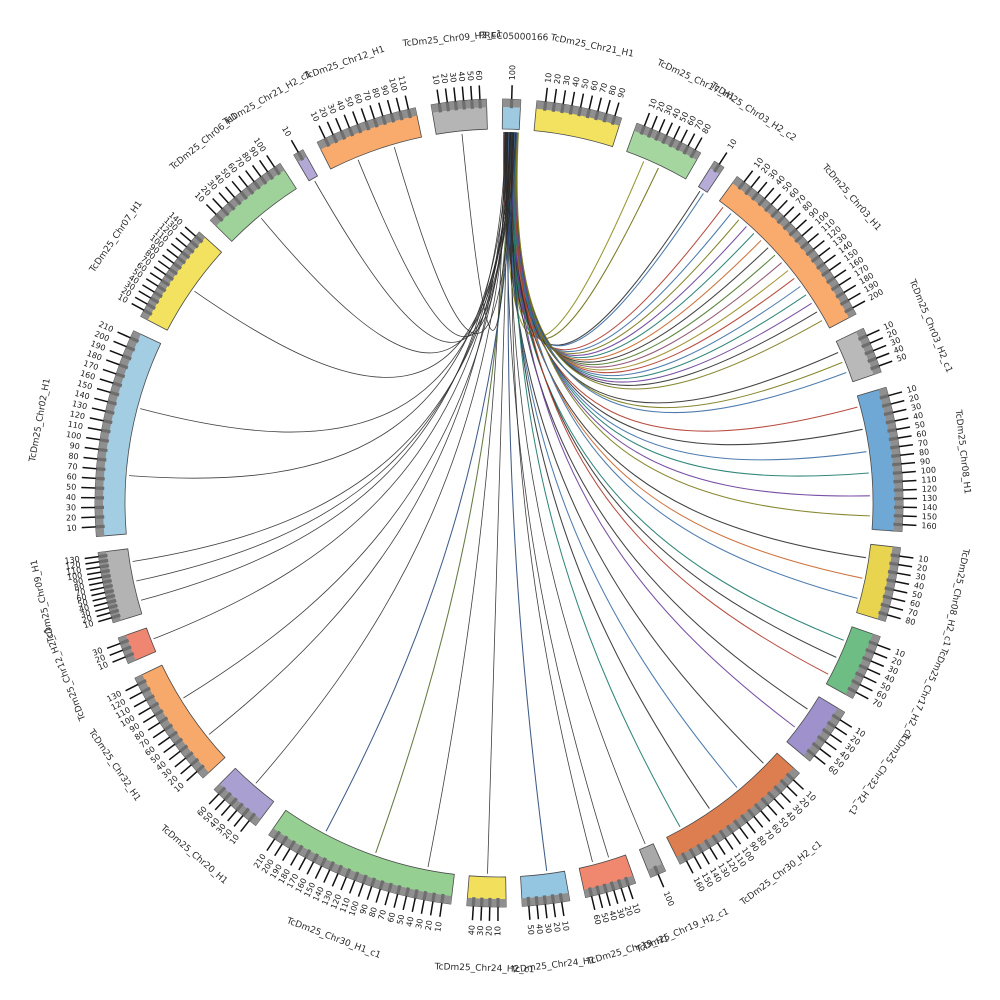 The image size is (1000, 1000). What do you see at coordinates (40, 421) in the screenshot?
I see `segment-label: TcDm25_Chr02_H1` at bounding box center [40, 421].